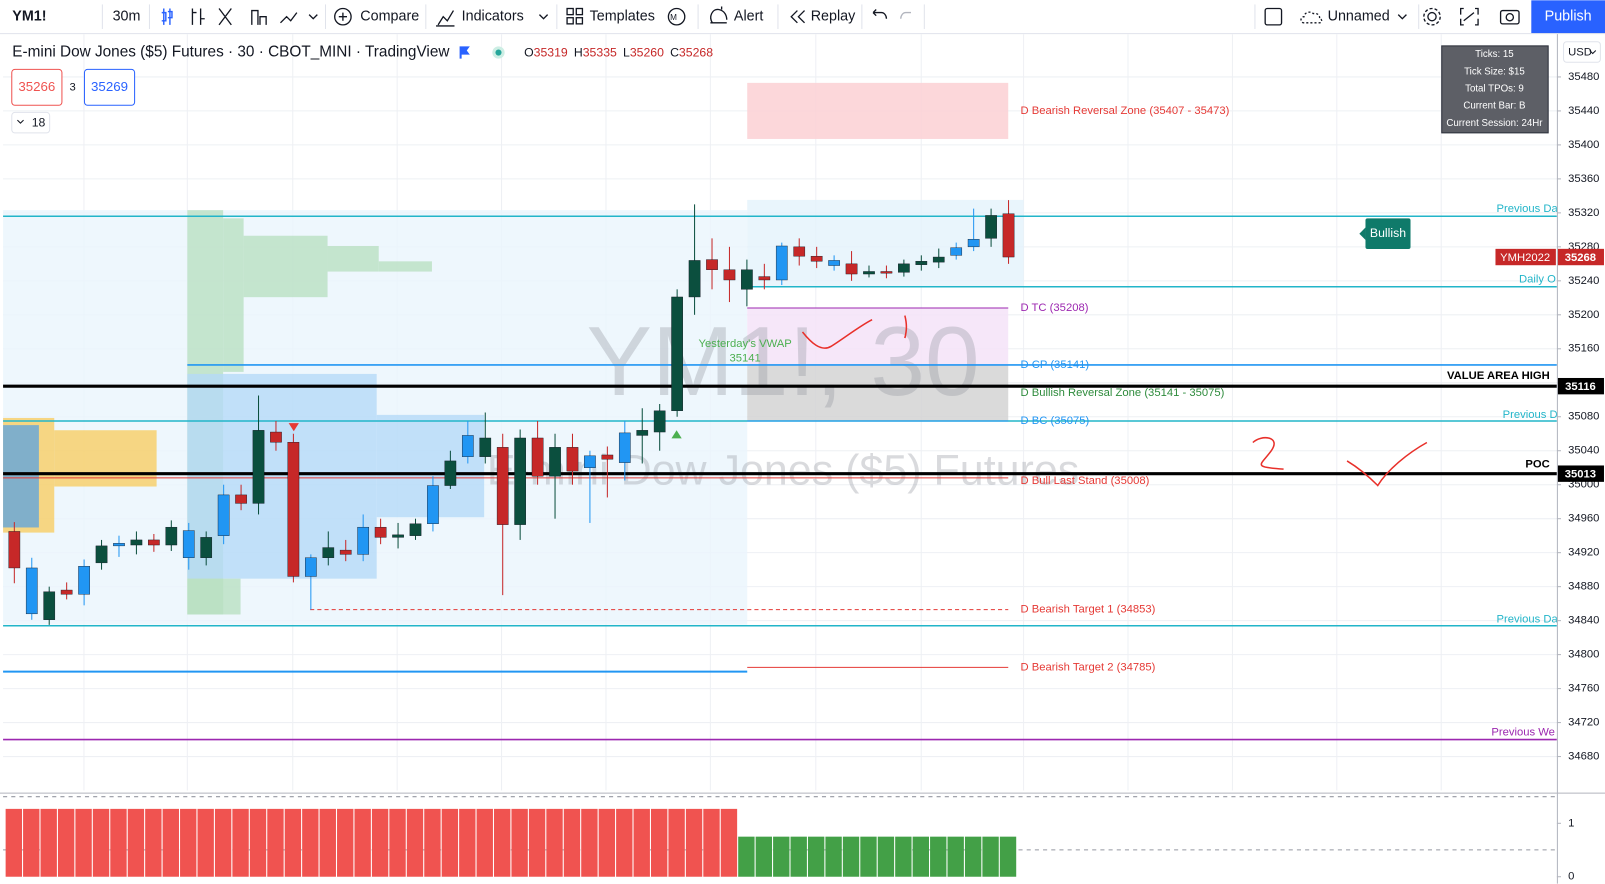 The image size is (1605, 884). I want to click on indicators-button: Indicators, so click(493, 16).